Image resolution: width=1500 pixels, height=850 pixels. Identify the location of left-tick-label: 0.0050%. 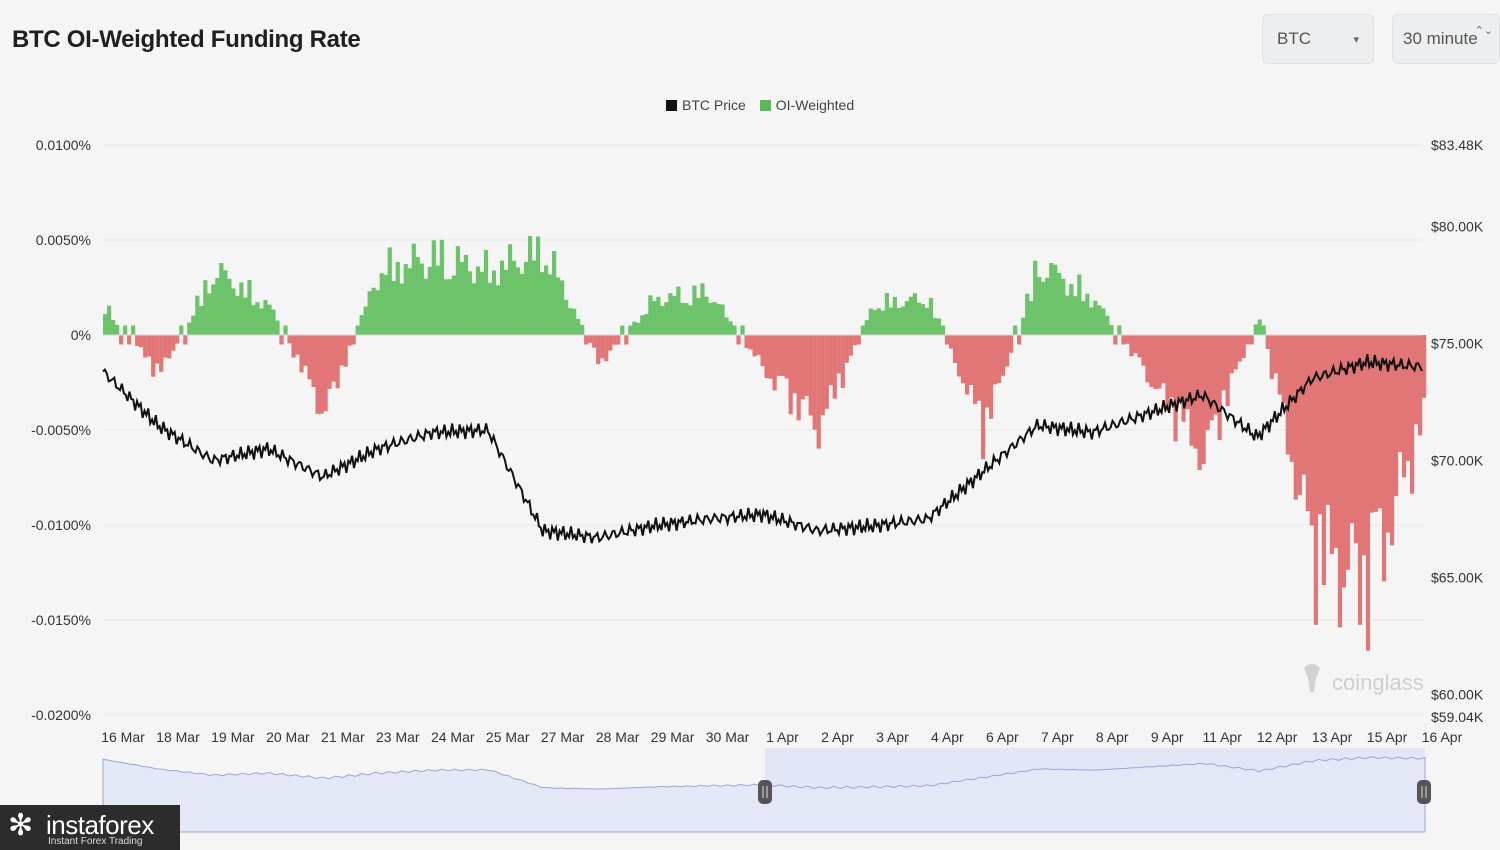
(63, 240).